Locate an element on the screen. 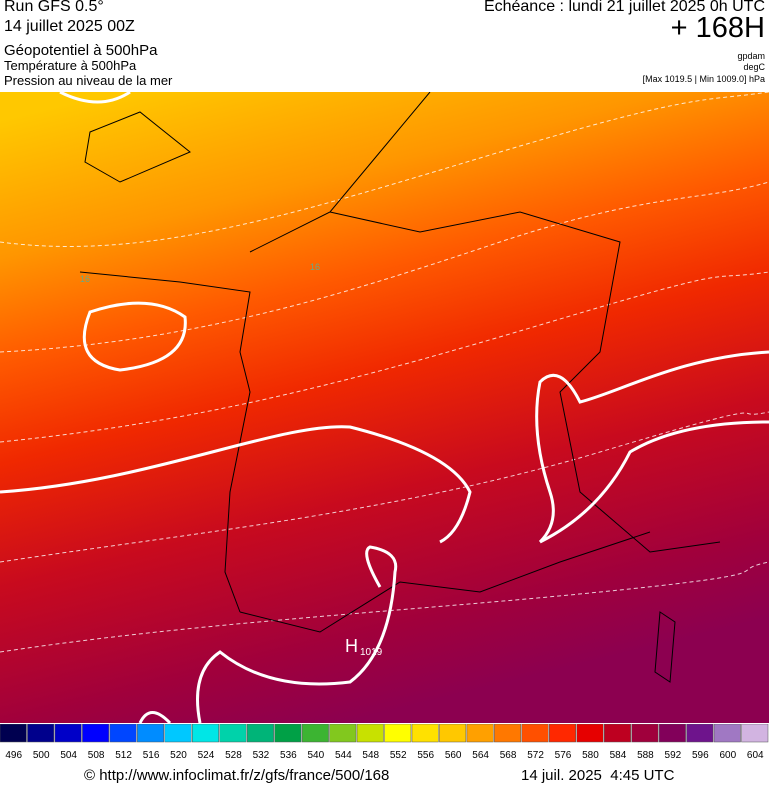 Image resolution: width=769 pixels, height=786 pixels. unit: gpdam is located at coordinates (751, 56).